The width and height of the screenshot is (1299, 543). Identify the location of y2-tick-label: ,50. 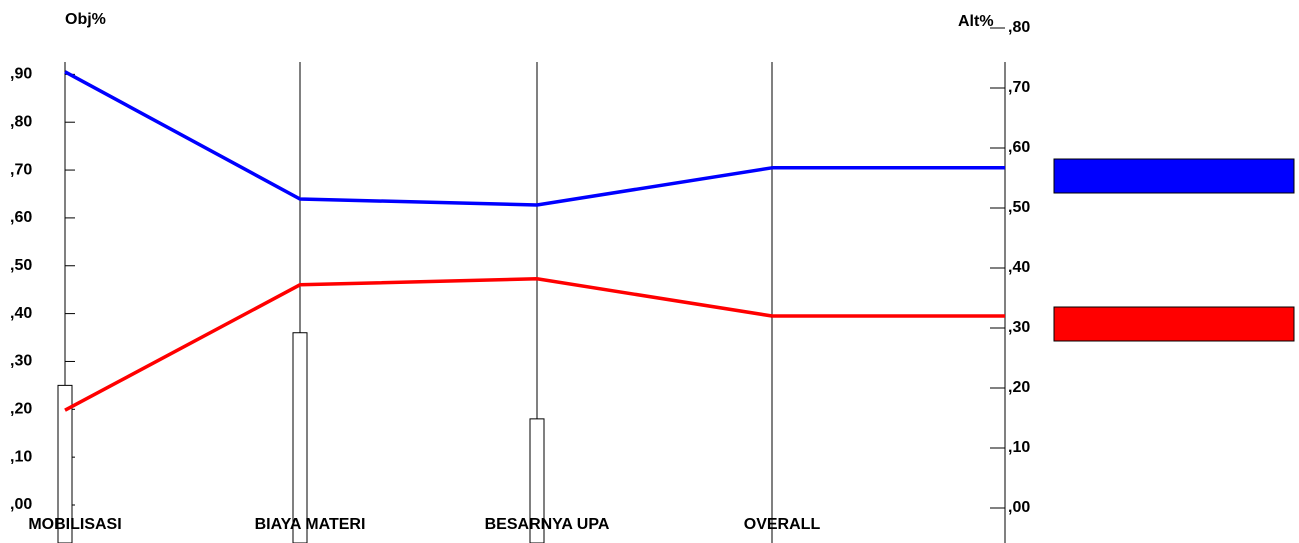
(1019, 207).